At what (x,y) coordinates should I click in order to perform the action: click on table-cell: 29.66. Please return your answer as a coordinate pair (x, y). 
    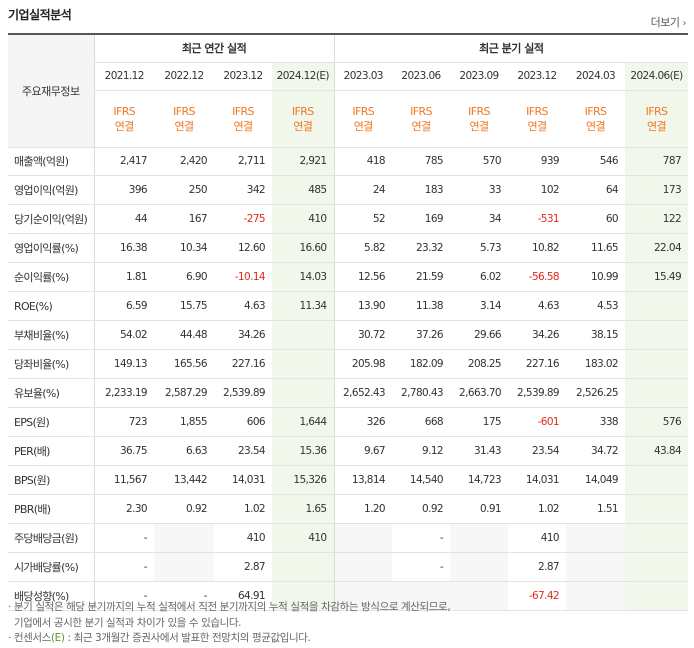
    Looking at the image, I should click on (479, 335).